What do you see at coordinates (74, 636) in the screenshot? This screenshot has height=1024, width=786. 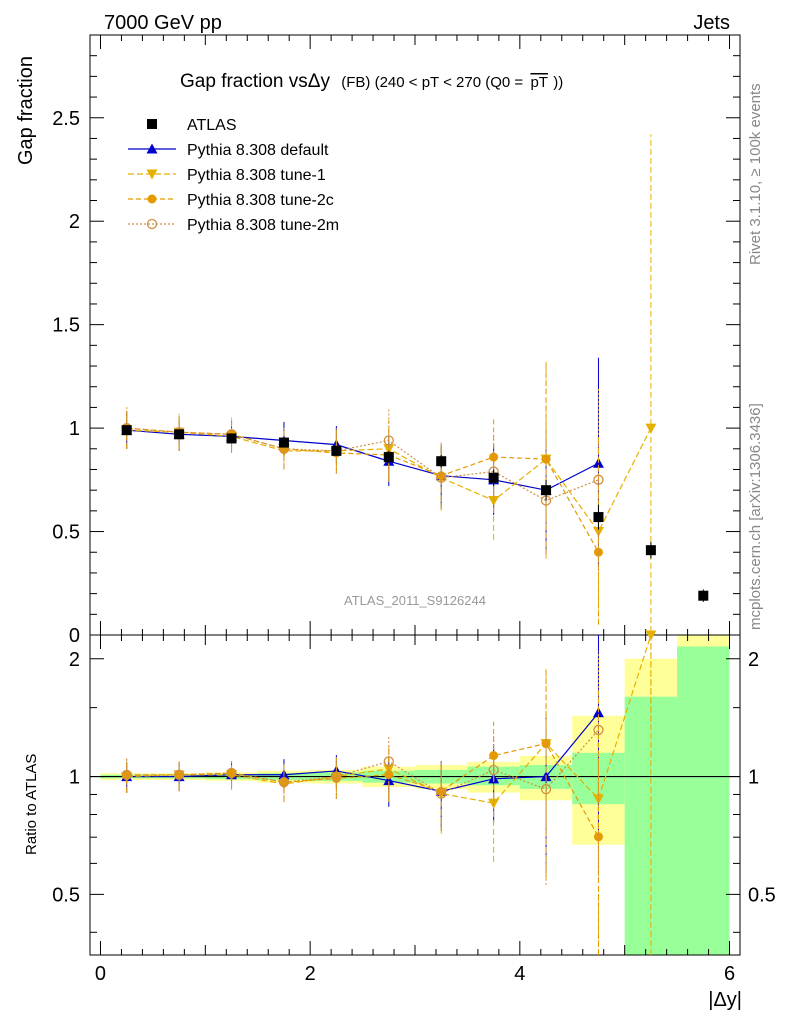 I see `y-tick-label: 0` at bounding box center [74, 636].